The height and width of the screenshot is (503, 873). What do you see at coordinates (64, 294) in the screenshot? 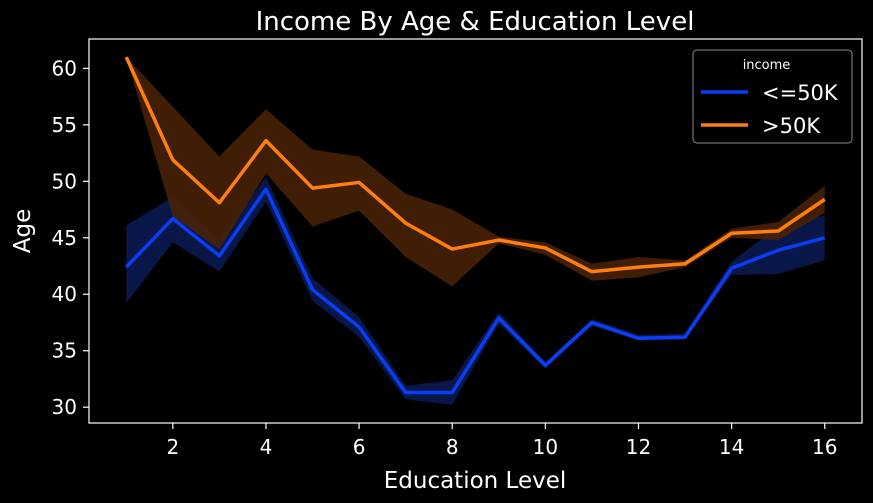
I see `y-tick-label: 40` at bounding box center [64, 294].